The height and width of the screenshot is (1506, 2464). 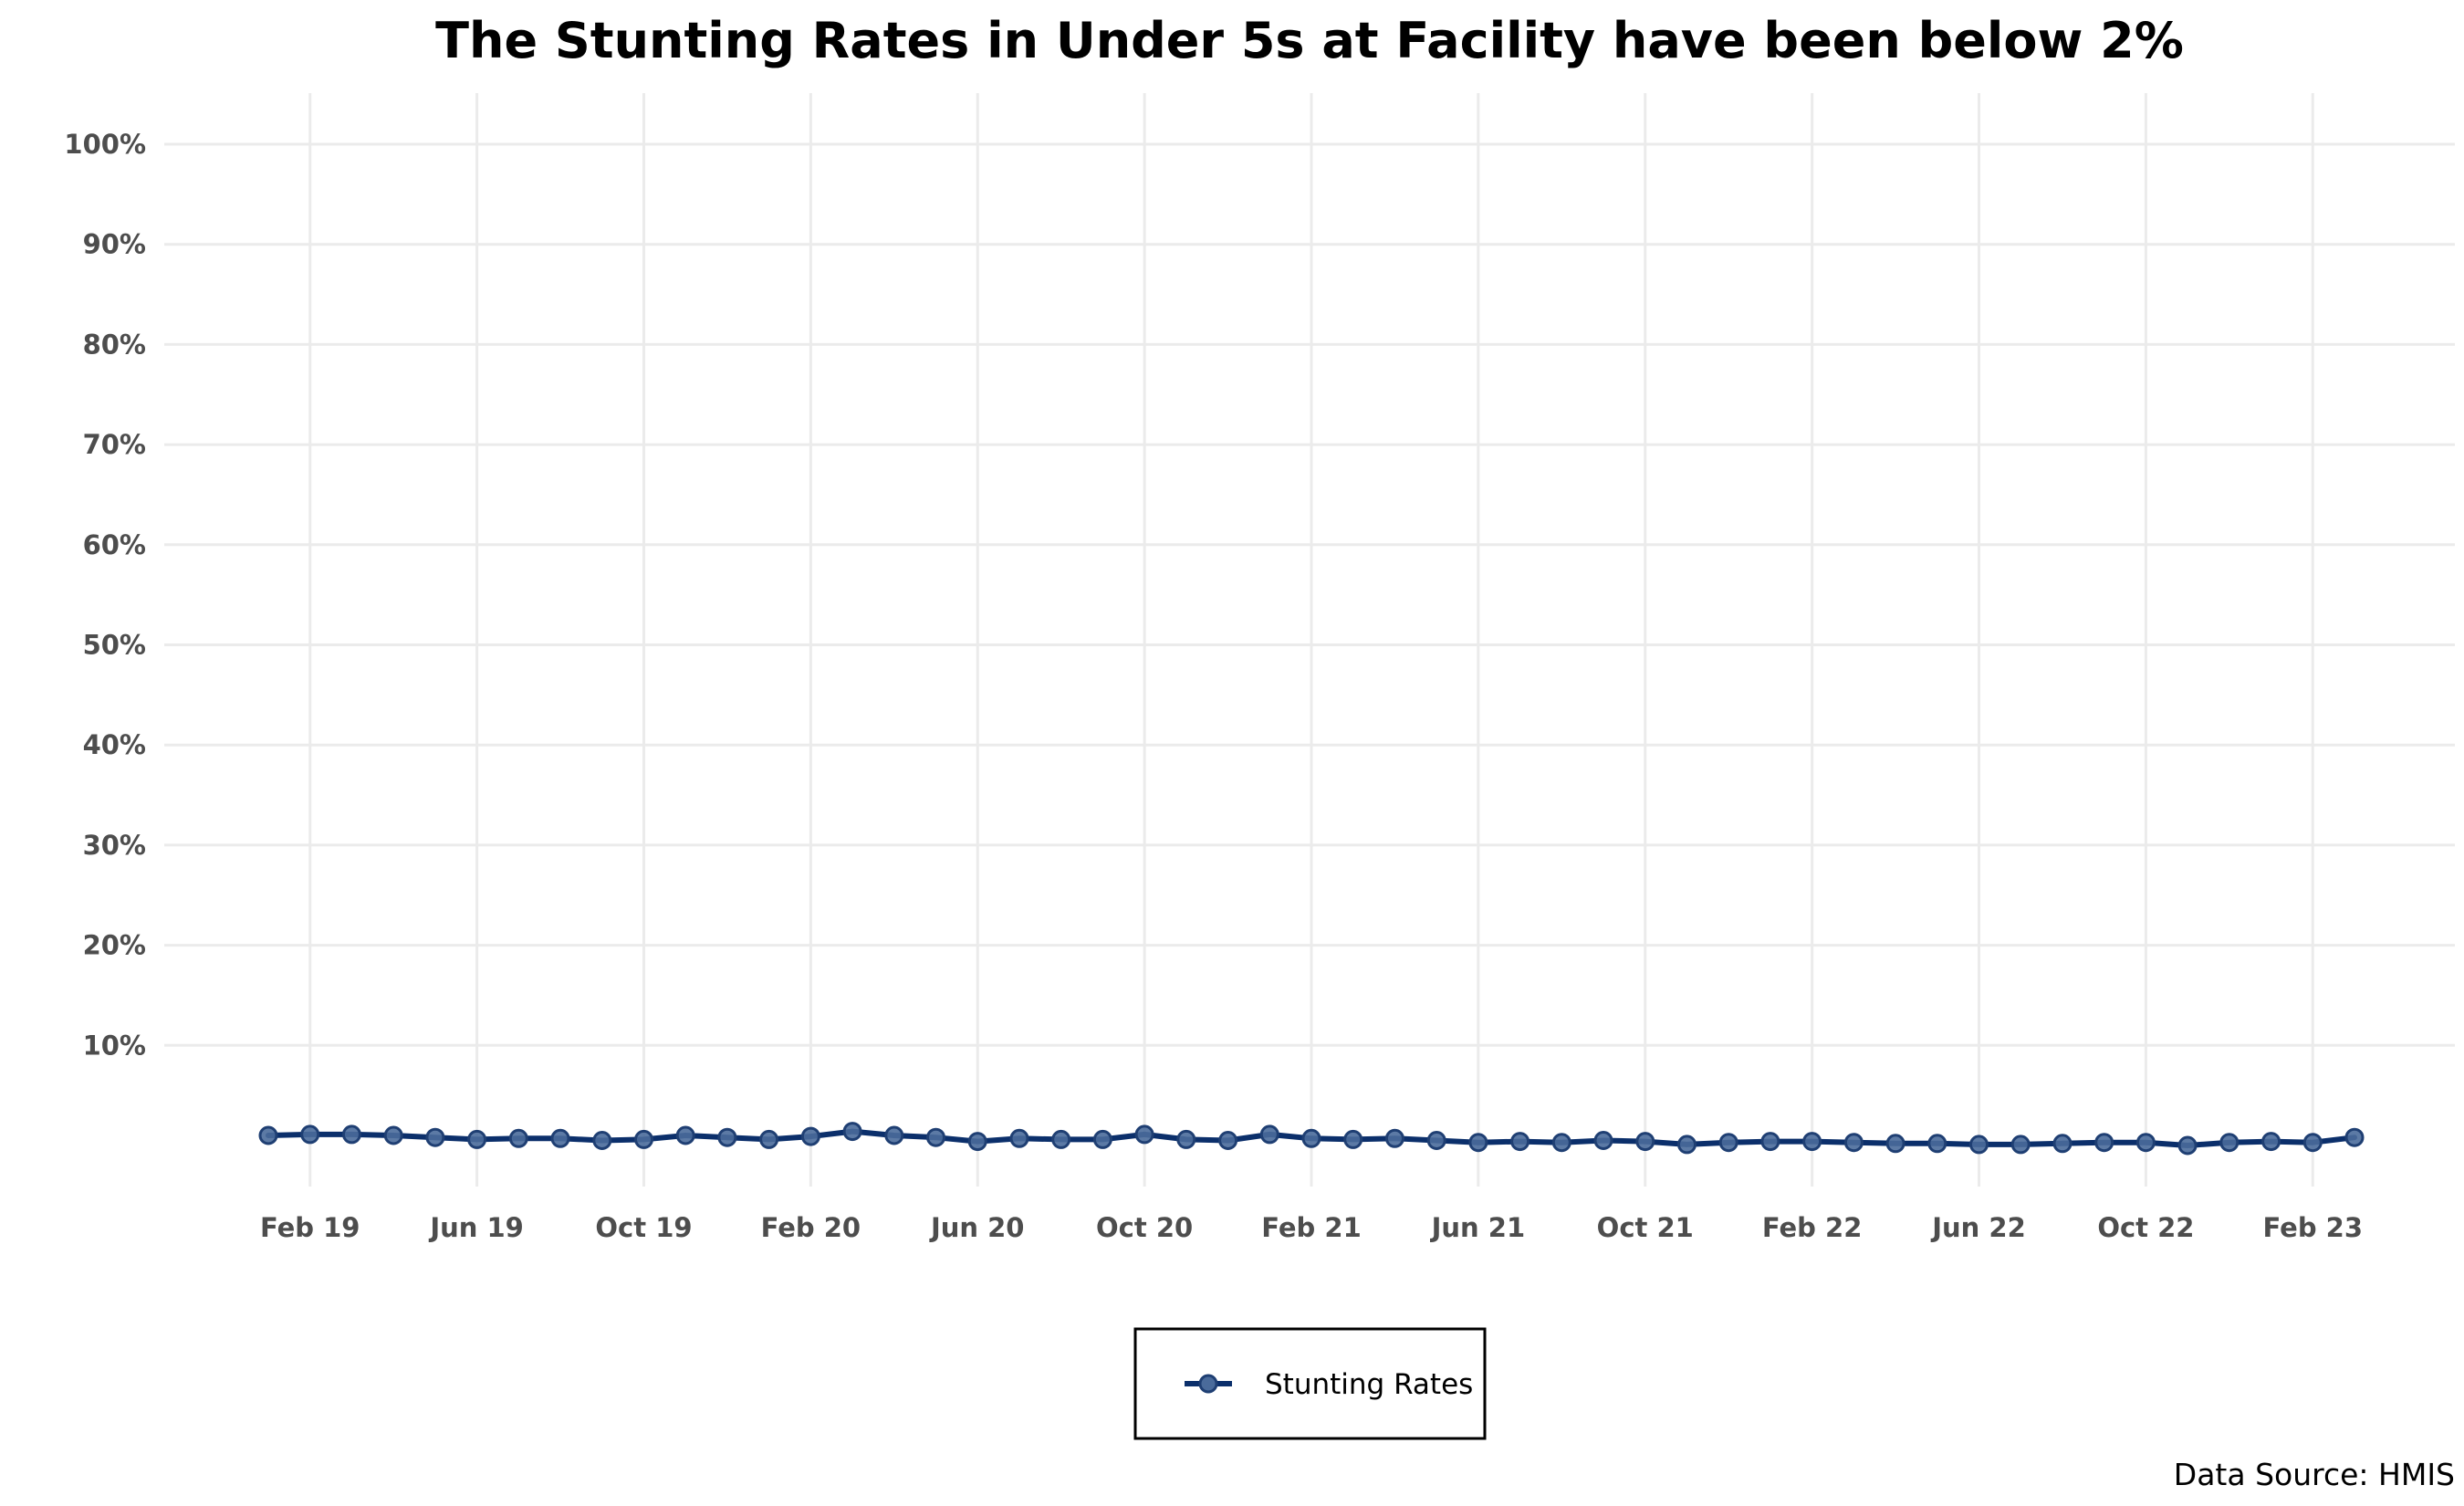 I want to click on legend-label: Stunting Rates, so click(x=1369, y=1384).